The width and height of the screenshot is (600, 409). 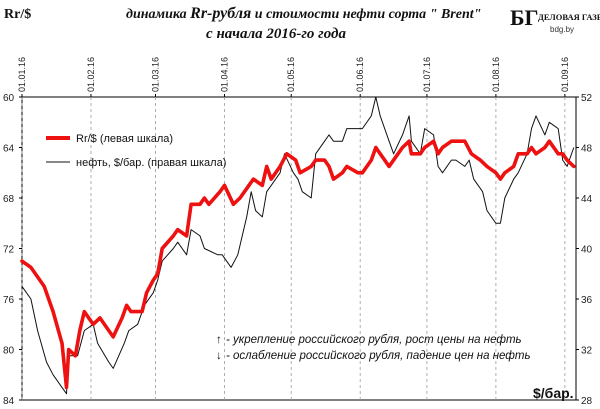 I want to click on chart-title-part3: и стоимости нефти сорта " Brent", so click(x=366, y=14).